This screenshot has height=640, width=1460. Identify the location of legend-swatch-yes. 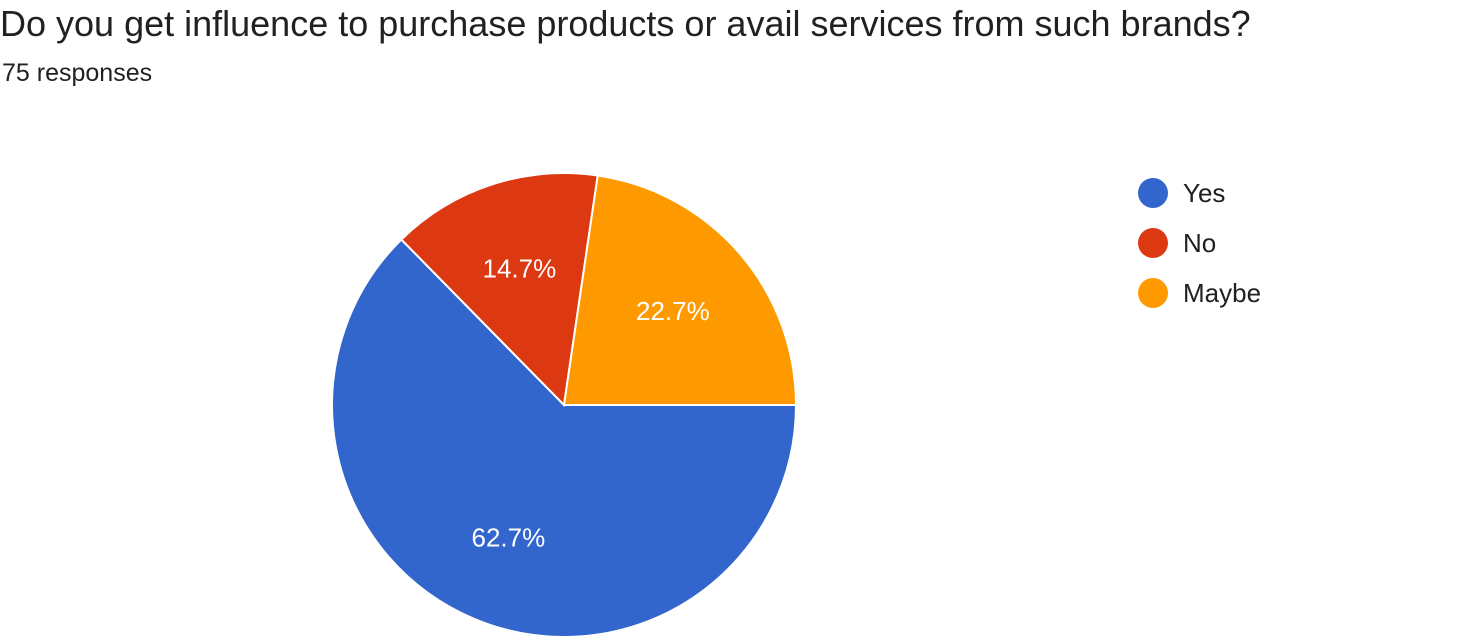
(1153, 193).